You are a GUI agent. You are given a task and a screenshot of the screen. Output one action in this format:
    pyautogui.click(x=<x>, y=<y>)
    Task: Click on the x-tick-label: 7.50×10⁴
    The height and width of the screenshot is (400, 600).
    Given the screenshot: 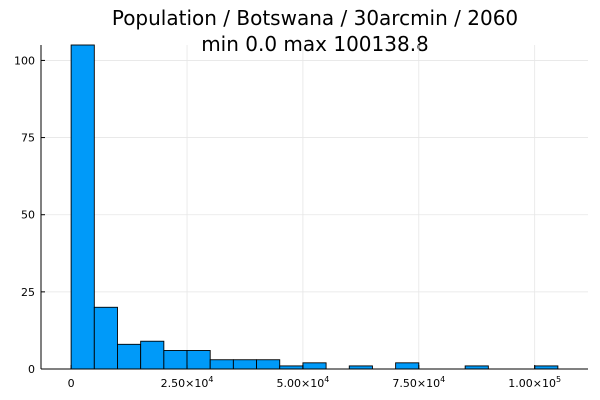 What is the action you would take?
    pyautogui.click(x=418, y=382)
    